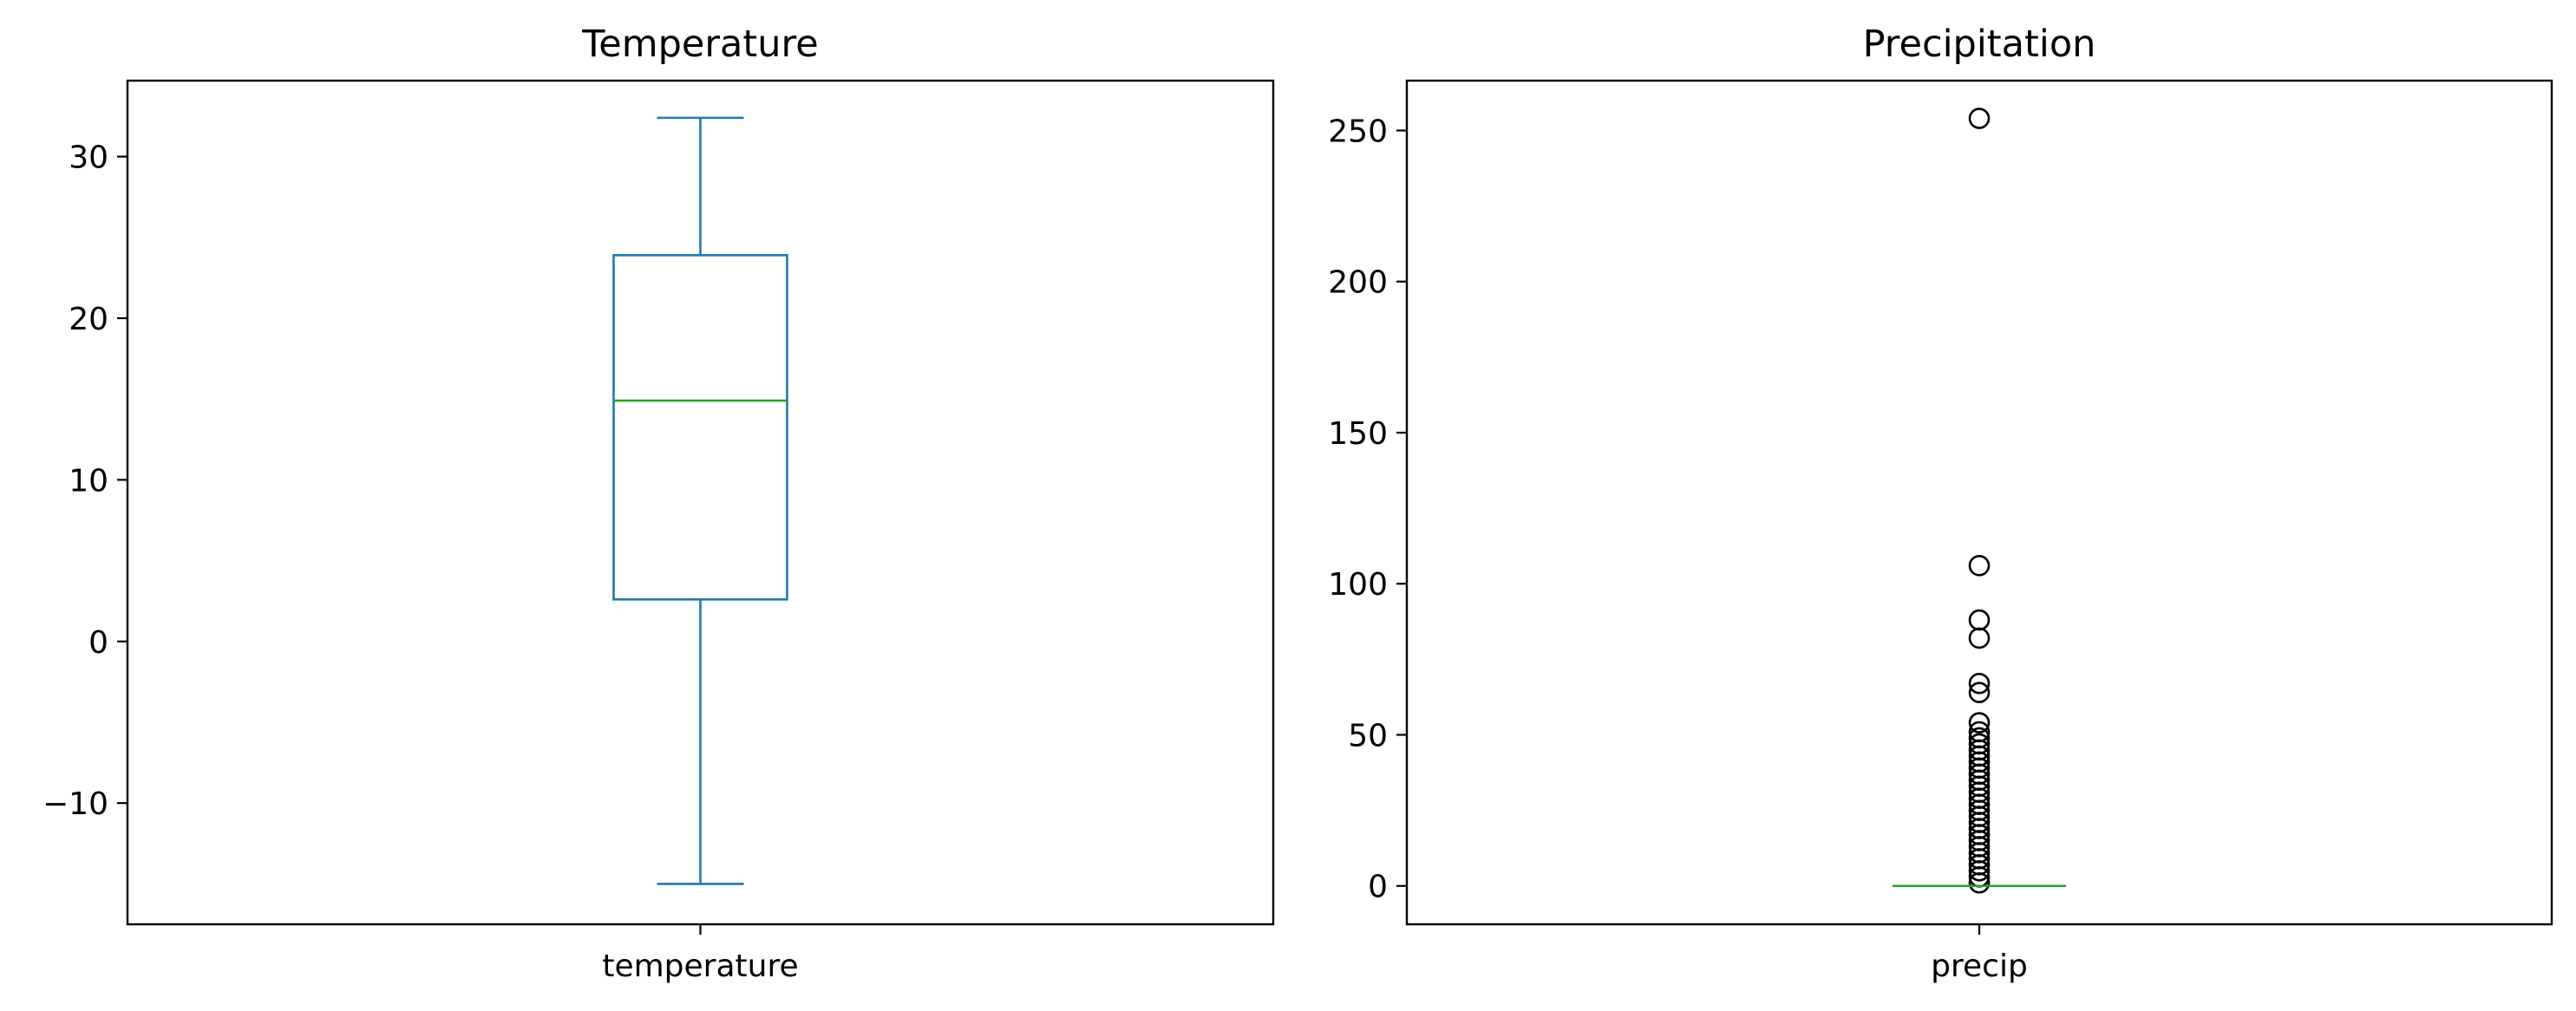  What do you see at coordinates (1979, 966) in the screenshot?
I see `x-category-label: precip` at bounding box center [1979, 966].